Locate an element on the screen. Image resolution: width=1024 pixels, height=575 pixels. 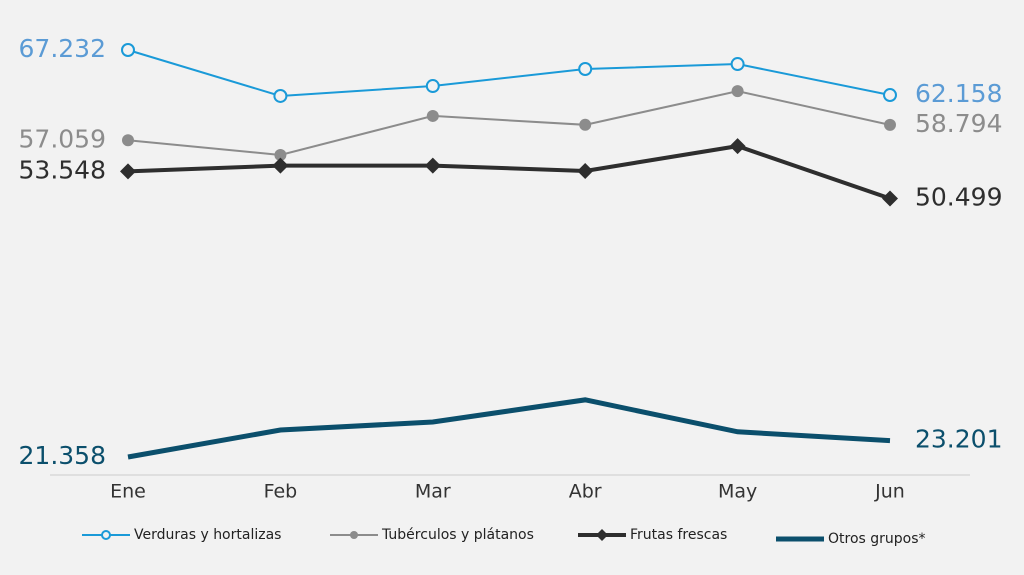
value-label: 23.201 is located at coordinates (958, 439).